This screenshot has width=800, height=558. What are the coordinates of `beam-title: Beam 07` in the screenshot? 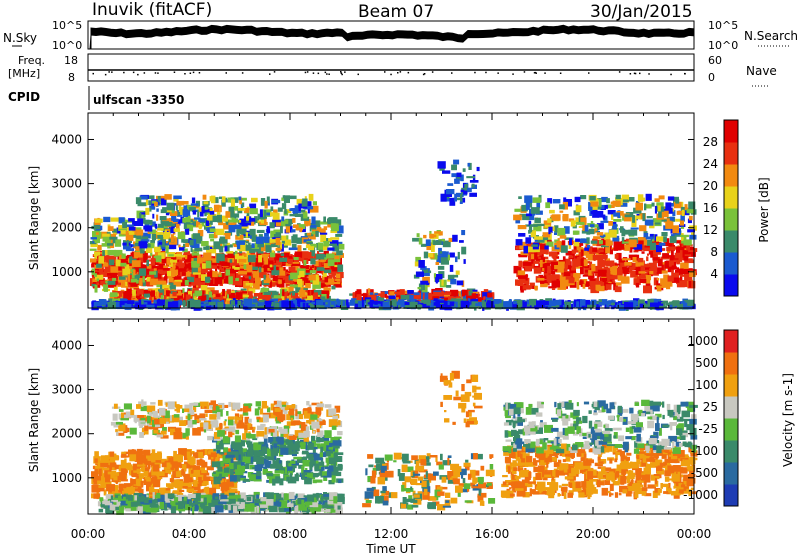 It's located at (396, 12).